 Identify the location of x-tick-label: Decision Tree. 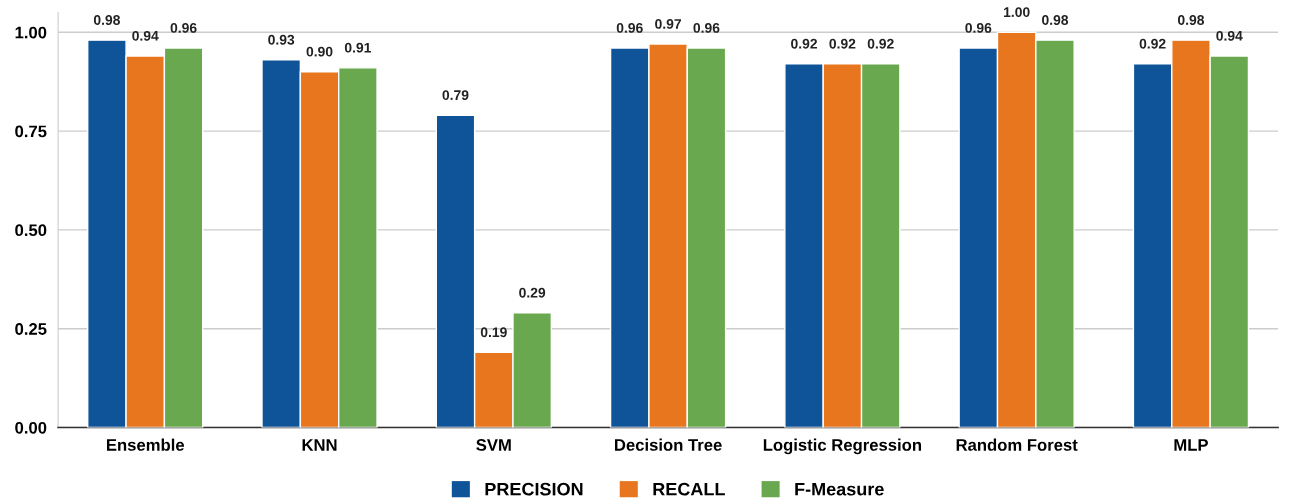
(668, 444).